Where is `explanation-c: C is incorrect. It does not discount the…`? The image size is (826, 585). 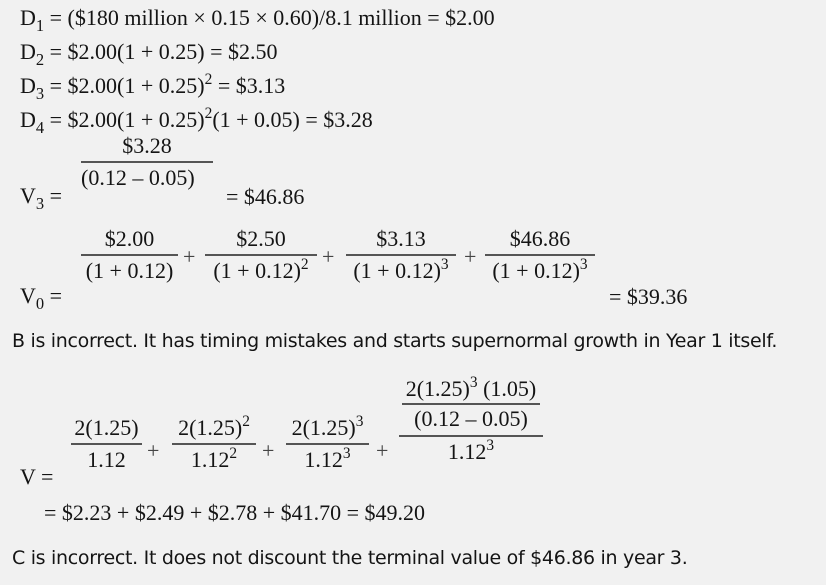
explanation-c: C is incorrect. It does not discount the… is located at coordinates (350, 558).